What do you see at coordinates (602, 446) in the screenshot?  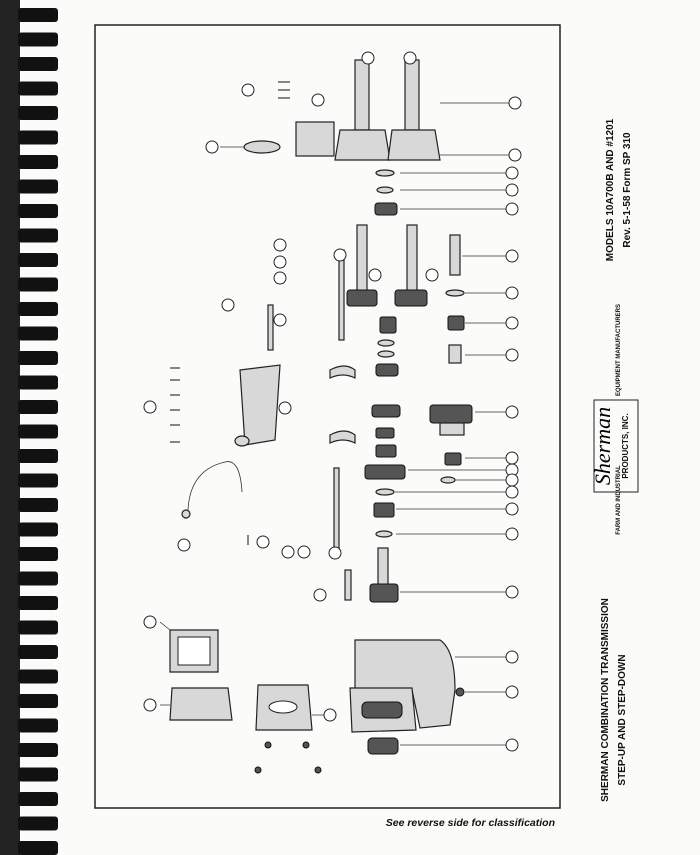 I see `logo-brand: Sherman` at bounding box center [602, 446].